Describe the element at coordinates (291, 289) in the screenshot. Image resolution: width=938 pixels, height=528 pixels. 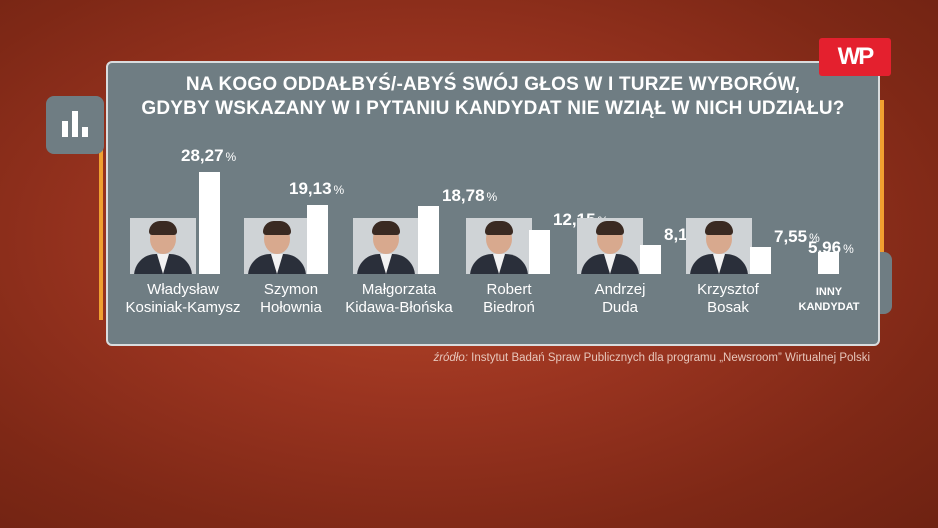
I see `category-label-line1: Szymon` at that location.